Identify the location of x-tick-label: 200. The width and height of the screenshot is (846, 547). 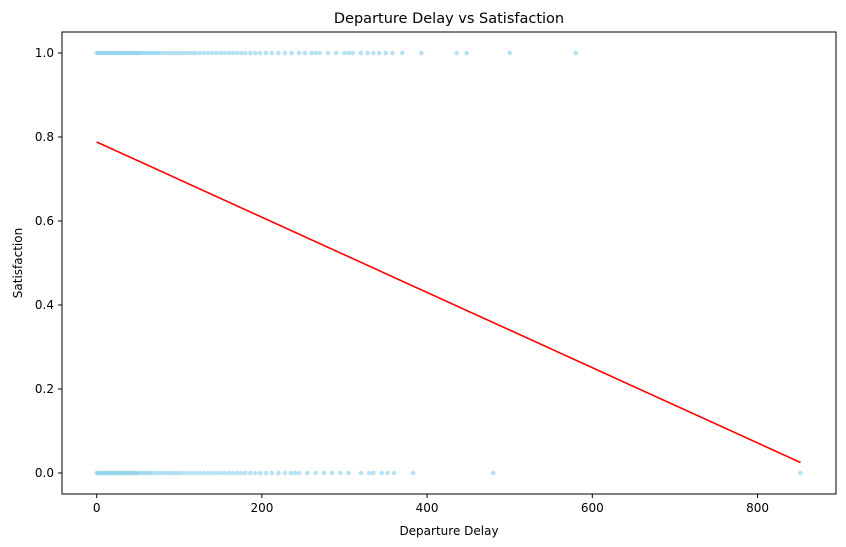
(261, 508).